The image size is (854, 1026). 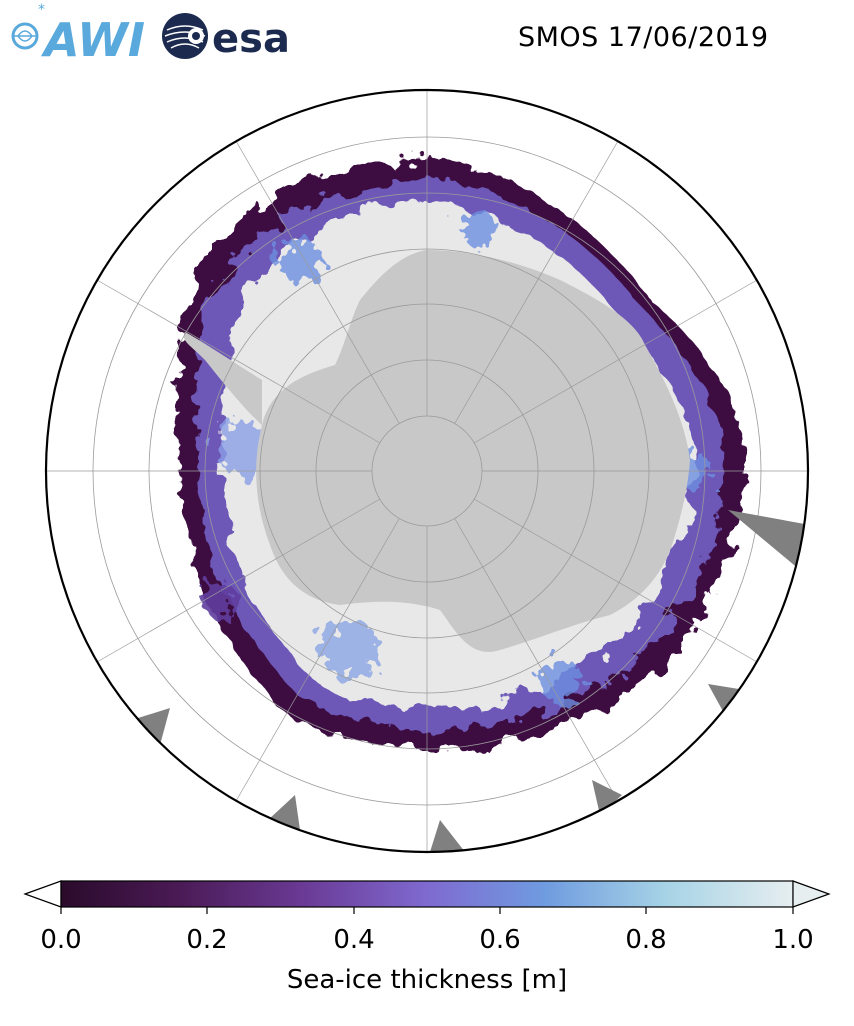 What do you see at coordinates (222, 378) in the screenshot?
I see `antarctic-peninsula` at bounding box center [222, 378].